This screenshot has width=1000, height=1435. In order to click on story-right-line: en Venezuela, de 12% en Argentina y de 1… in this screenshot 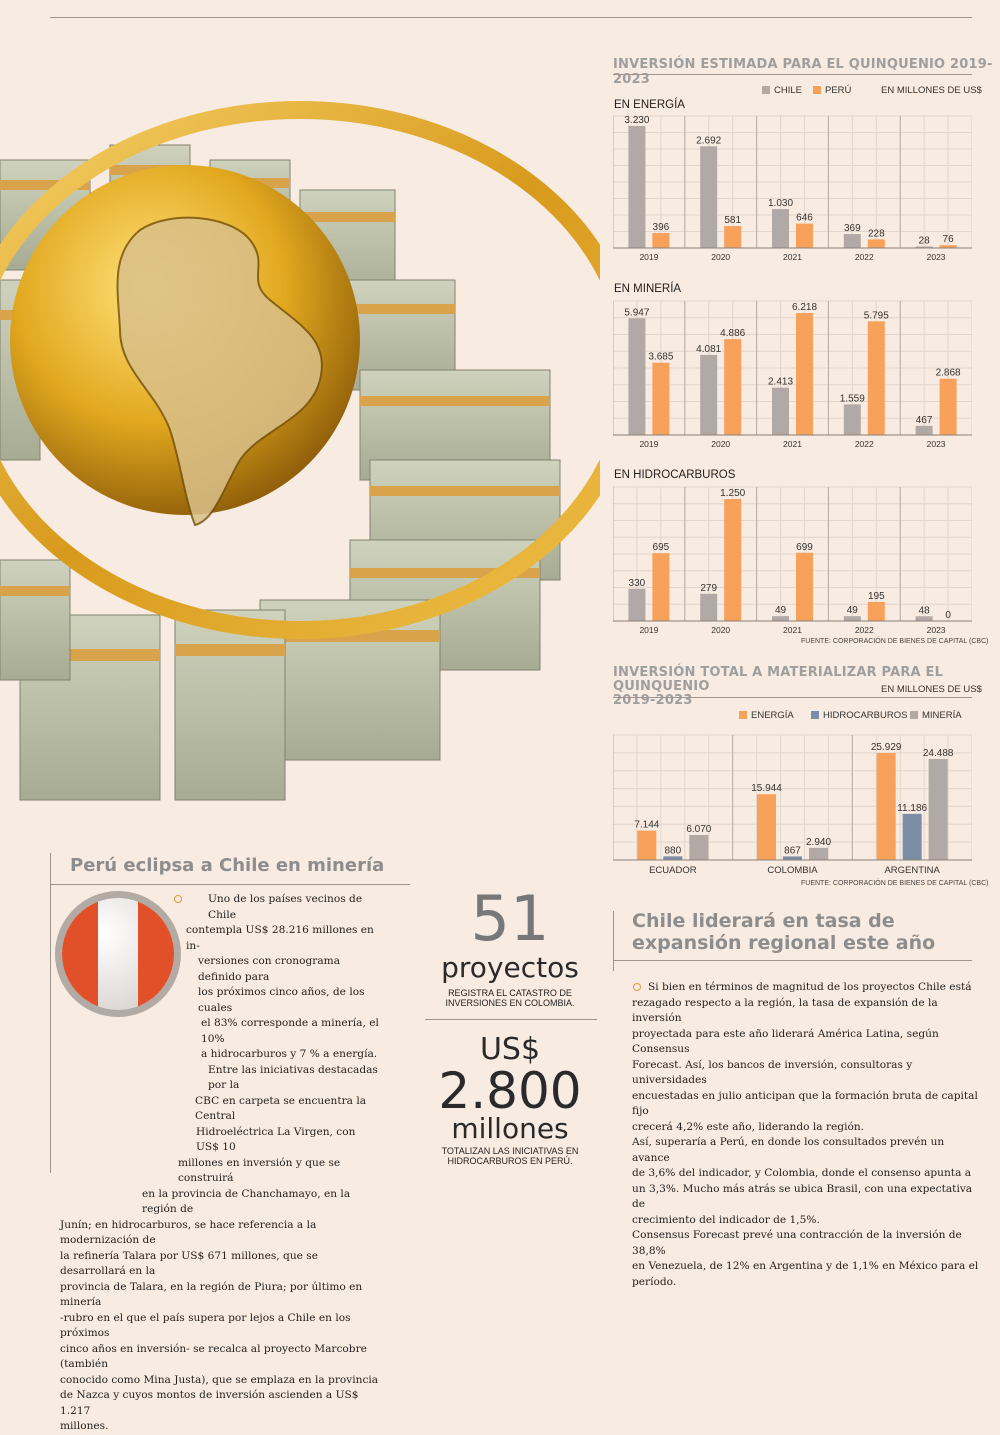, I will do `click(805, 1266)`.